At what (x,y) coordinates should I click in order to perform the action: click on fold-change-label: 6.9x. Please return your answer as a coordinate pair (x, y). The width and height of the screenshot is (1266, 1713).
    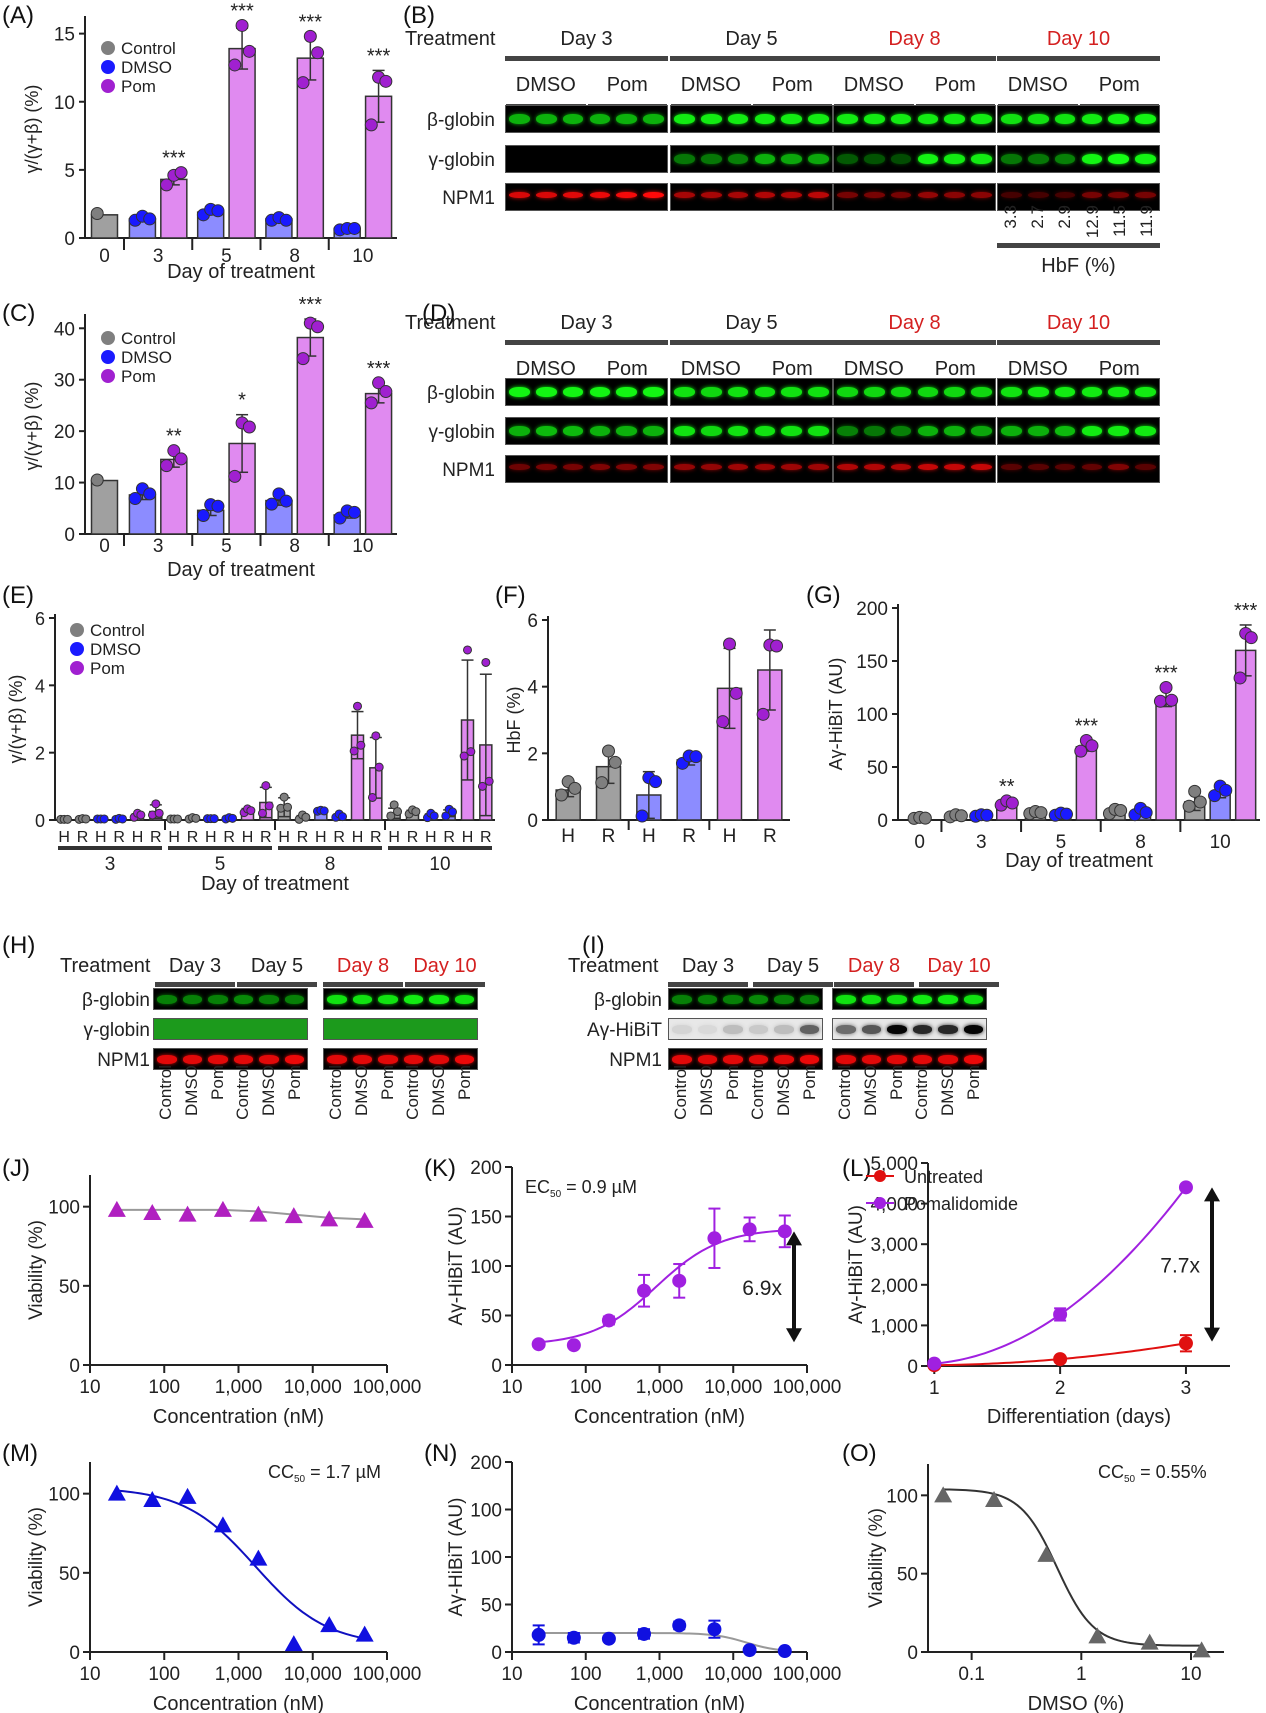
    Looking at the image, I should click on (762, 1288).